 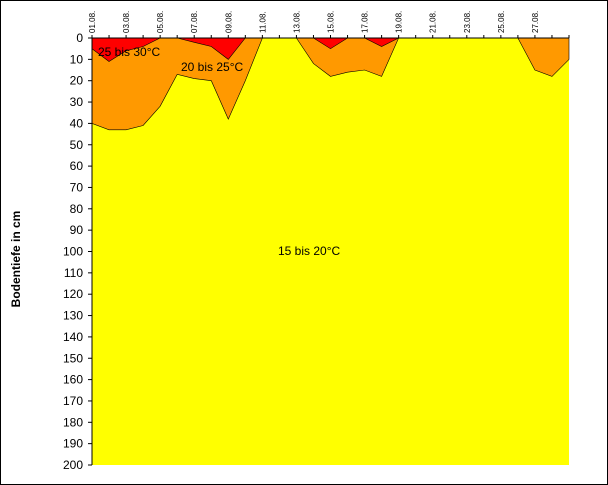 I want to click on x-tick-label: 01.08., so click(x=92, y=22).